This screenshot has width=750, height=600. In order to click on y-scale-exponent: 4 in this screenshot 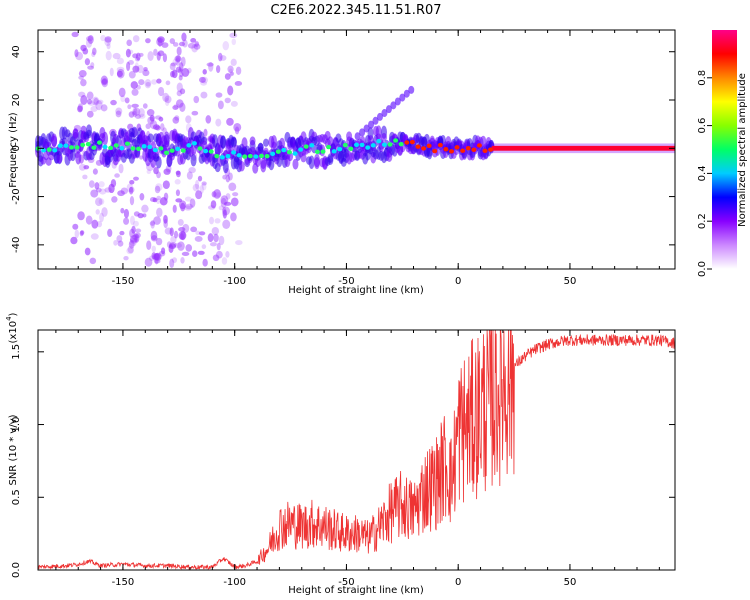, I will do `click(9, 318)`.